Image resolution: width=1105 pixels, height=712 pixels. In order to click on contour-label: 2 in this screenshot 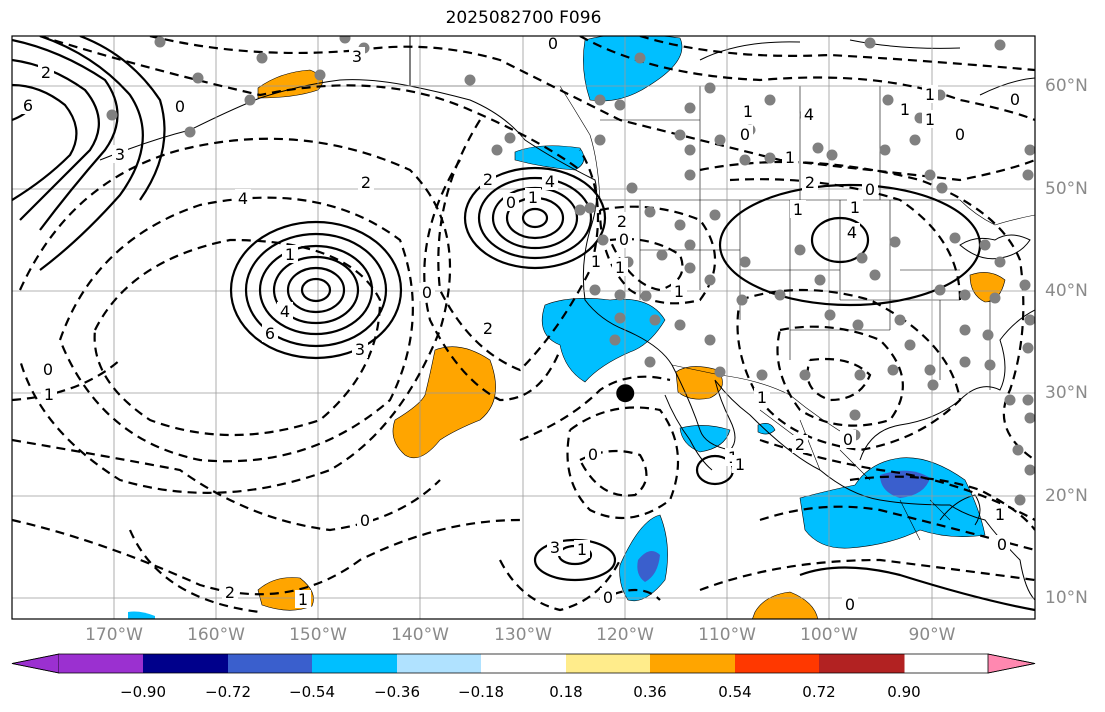, I will do `click(488, 328)`.